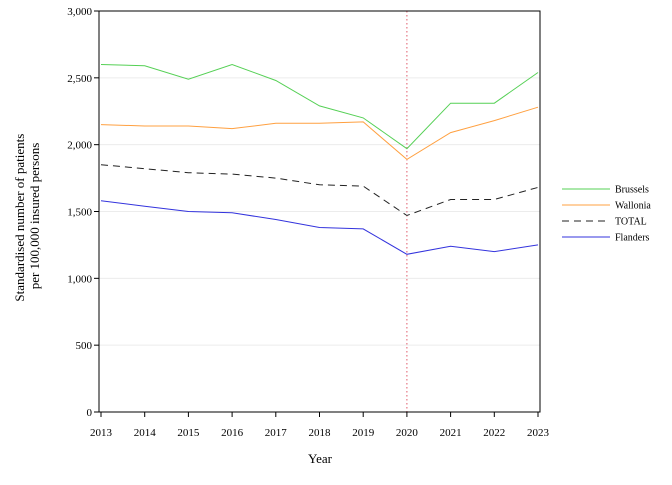 This screenshot has height=485, width=672. I want to click on legend-label-total: TOTAL, so click(631, 222).